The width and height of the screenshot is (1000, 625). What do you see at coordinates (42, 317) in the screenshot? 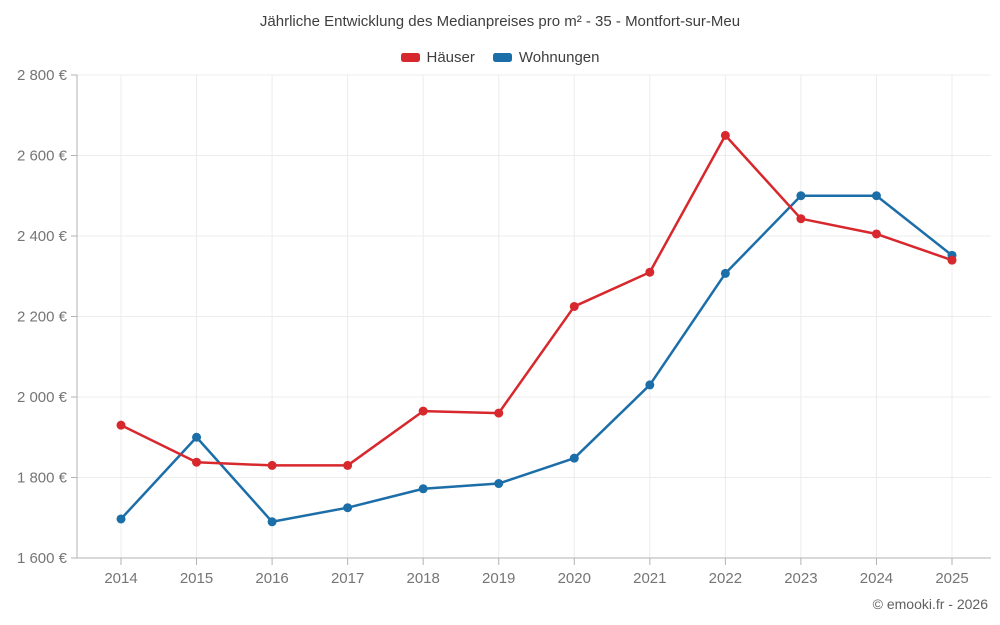
I see `y-tick-label: 2 200 €` at bounding box center [42, 317].